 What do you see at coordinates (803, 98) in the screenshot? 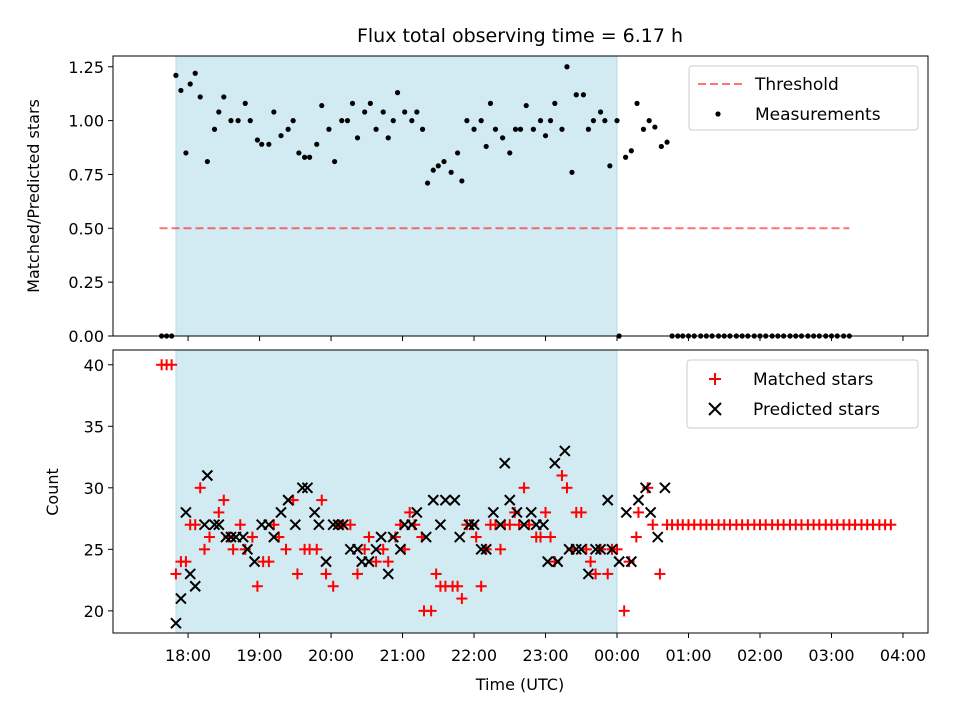
I see `top-legend: Threshold Measurements` at bounding box center [803, 98].